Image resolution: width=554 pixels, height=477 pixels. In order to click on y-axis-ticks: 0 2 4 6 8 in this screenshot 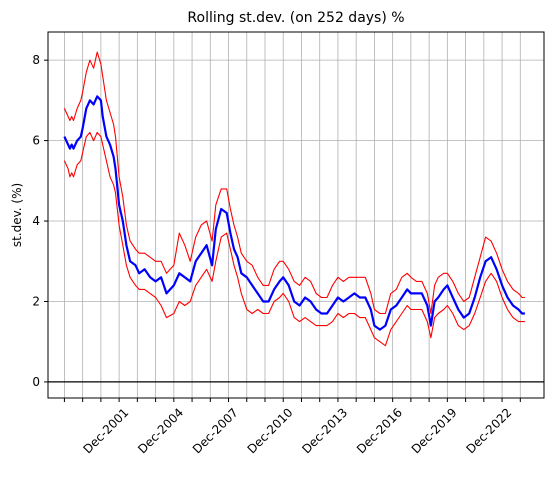, I will do `click(40, 221)`.